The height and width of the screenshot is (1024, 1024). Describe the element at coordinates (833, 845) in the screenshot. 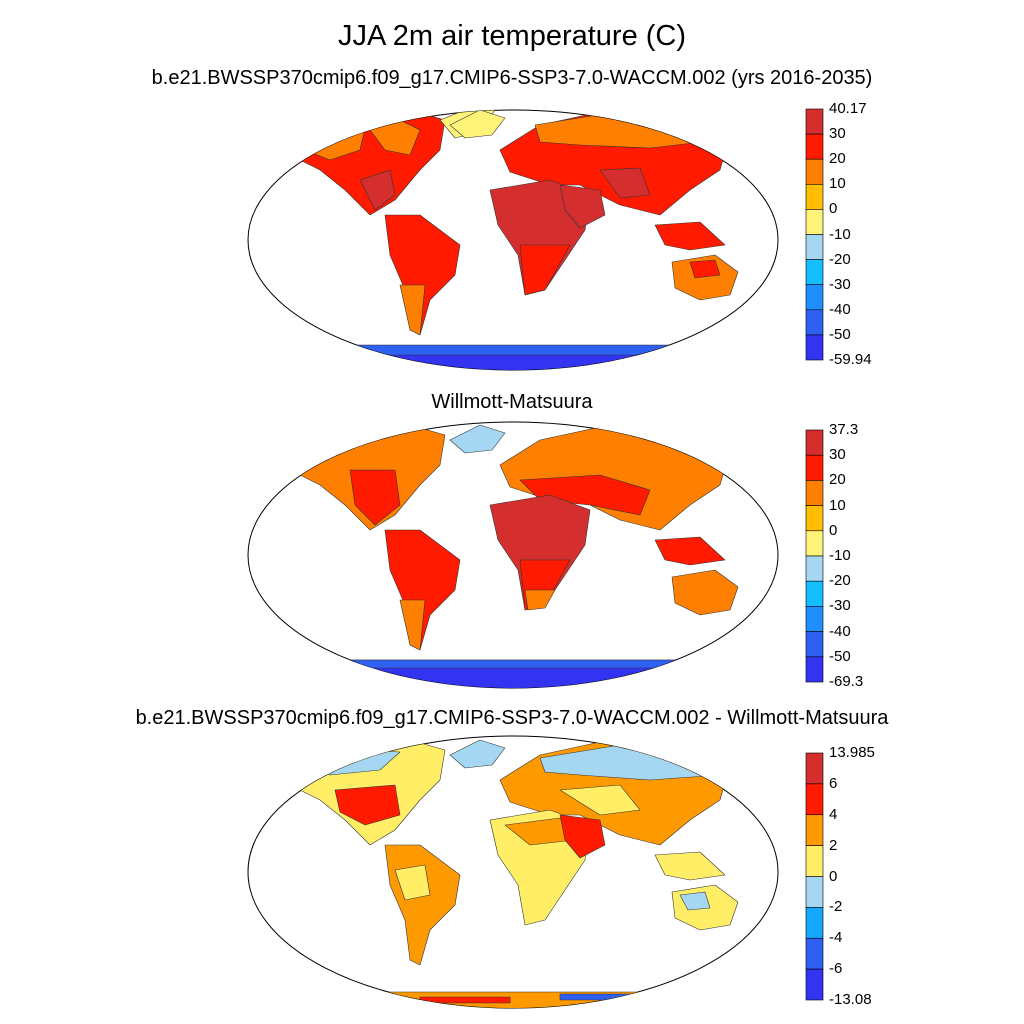

I see `colorbar-3-label: 2` at that location.